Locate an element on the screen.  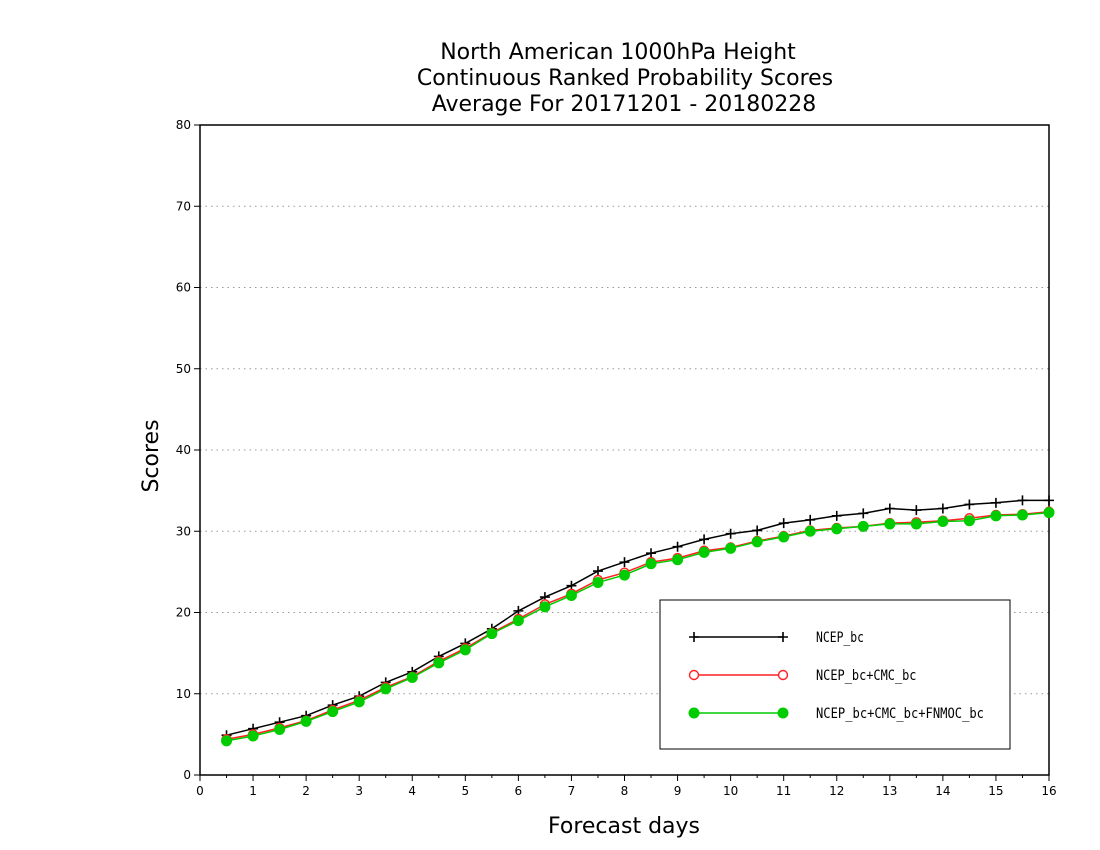
x-tick-label: 4 is located at coordinates (412, 791).